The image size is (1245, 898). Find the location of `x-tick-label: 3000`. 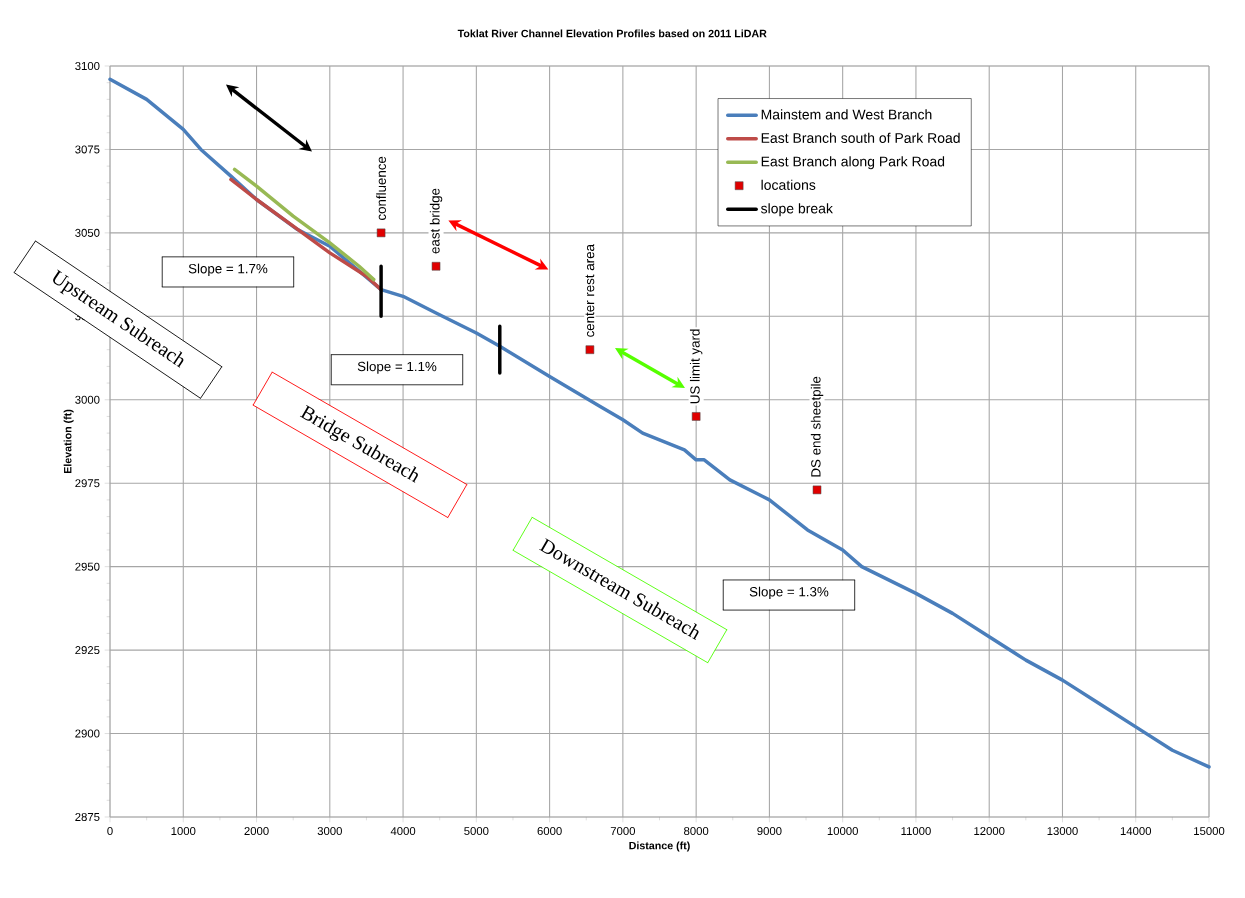

x-tick-label: 3000 is located at coordinates (329, 831).